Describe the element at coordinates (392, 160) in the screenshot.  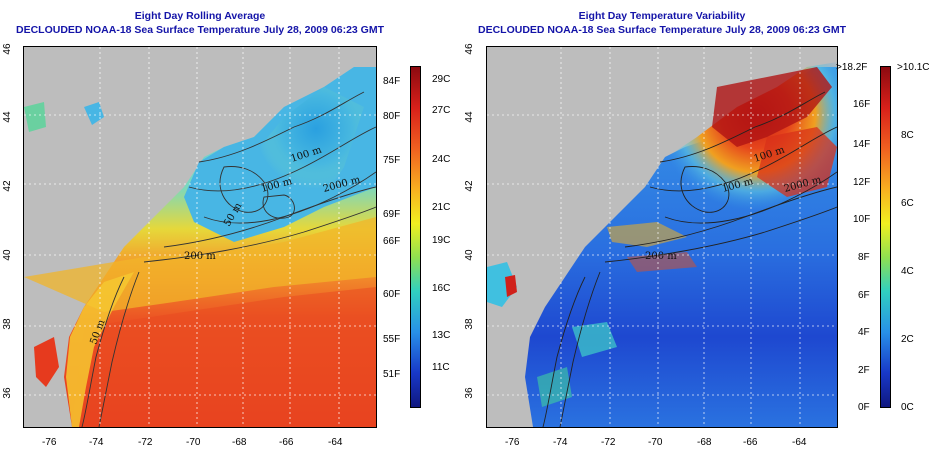
I see `cbar-f-label: 75F` at that location.